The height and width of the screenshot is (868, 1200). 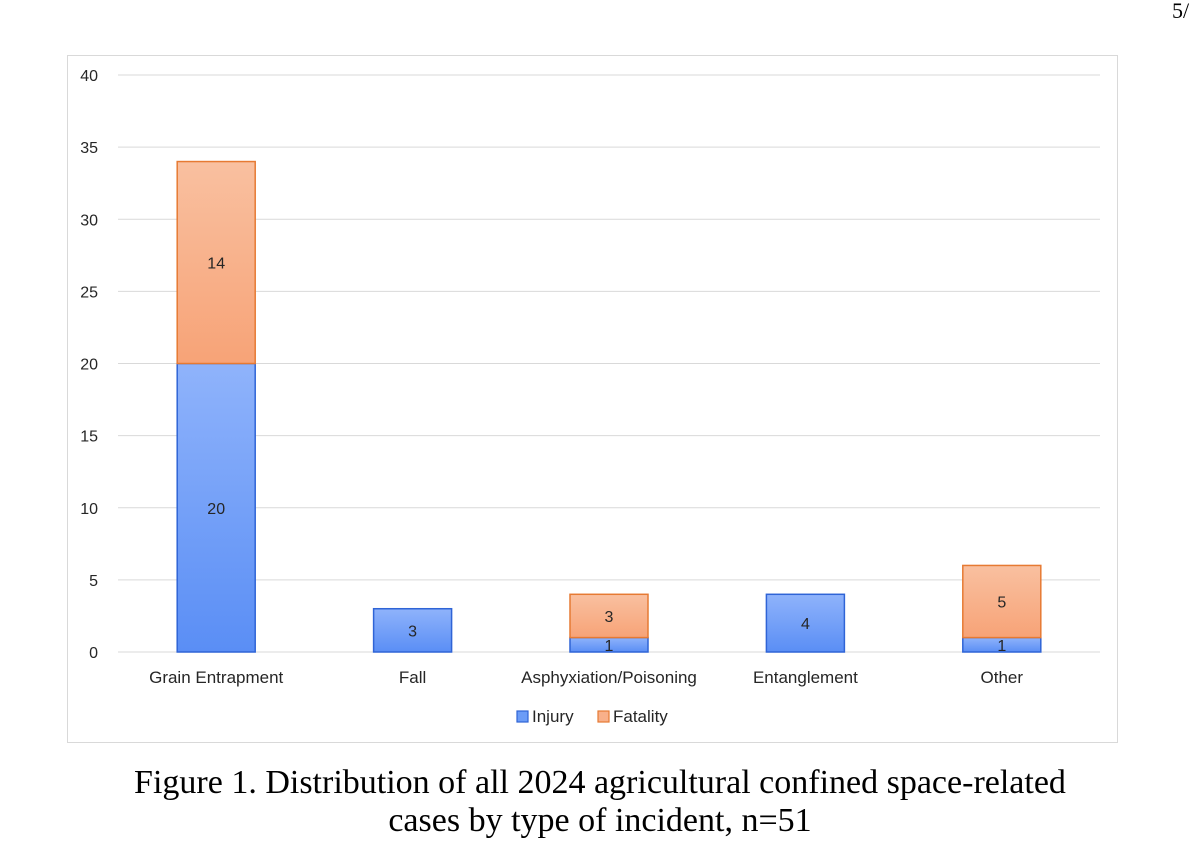 What do you see at coordinates (603, 716) in the screenshot?
I see `legend-swatch-fatality` at bounding box center [603, 716].